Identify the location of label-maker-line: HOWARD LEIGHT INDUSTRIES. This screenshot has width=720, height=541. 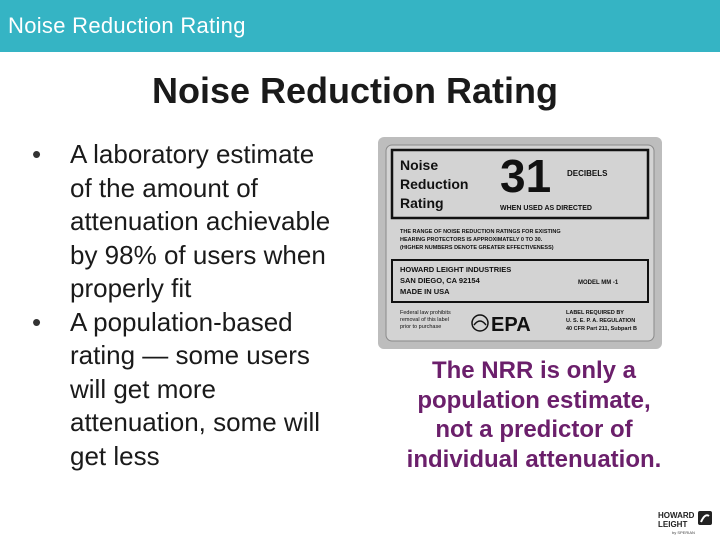
(455, 269).